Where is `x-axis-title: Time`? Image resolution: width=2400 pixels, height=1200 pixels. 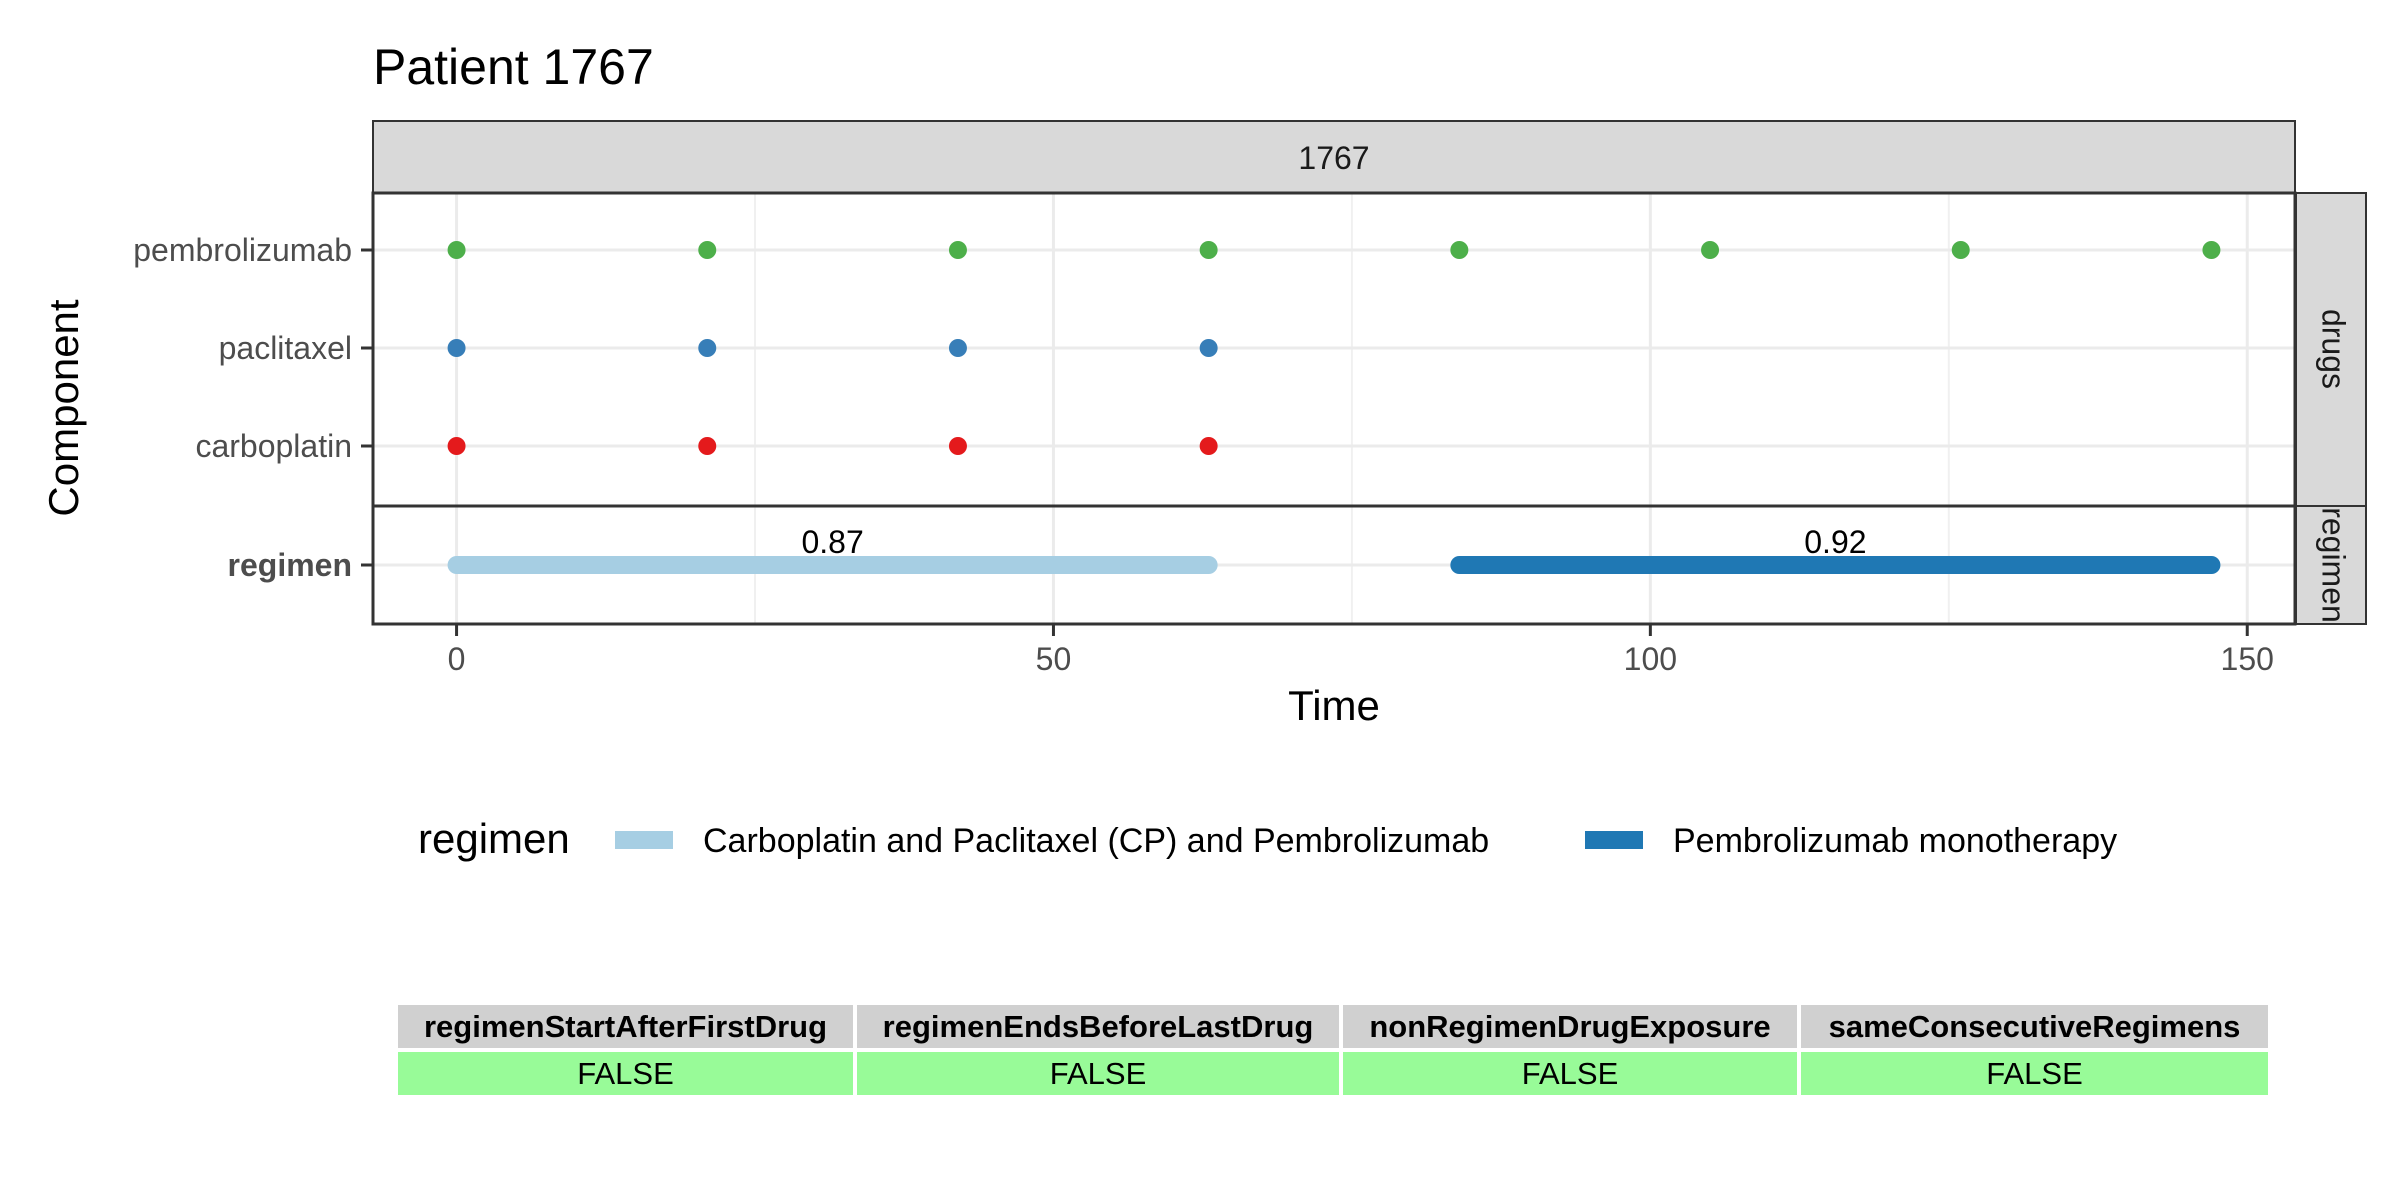 x-axis-title: Time is located at coordinates (1334, 705).